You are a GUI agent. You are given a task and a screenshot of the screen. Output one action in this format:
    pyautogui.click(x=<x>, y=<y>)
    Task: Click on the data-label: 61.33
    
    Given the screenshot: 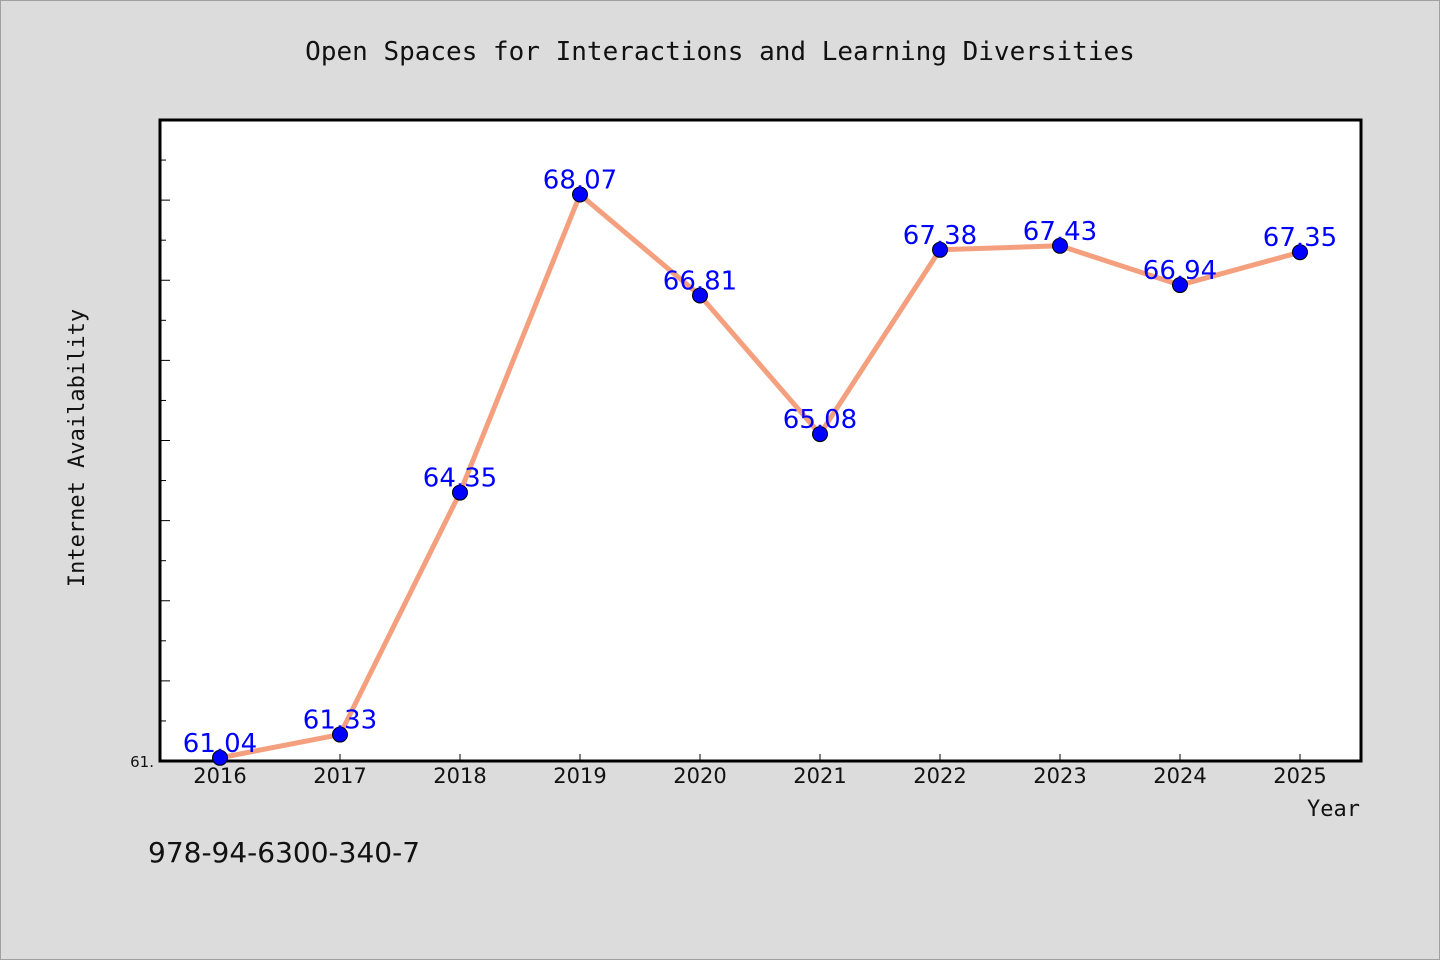 What is the action you would take?
    pyautogui.click(x=340, y=721)
    